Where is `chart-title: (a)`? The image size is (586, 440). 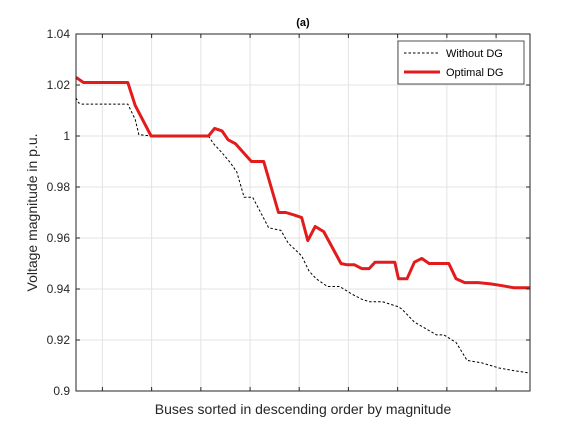
chart-title: (a) is located at coordinates (303, 23).